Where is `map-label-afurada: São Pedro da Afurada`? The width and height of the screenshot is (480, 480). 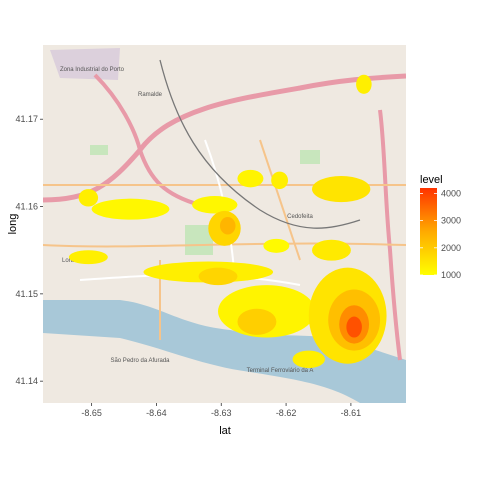 map-label-afurada: São Pedro da Afurada is located at coordinates (140, 361).